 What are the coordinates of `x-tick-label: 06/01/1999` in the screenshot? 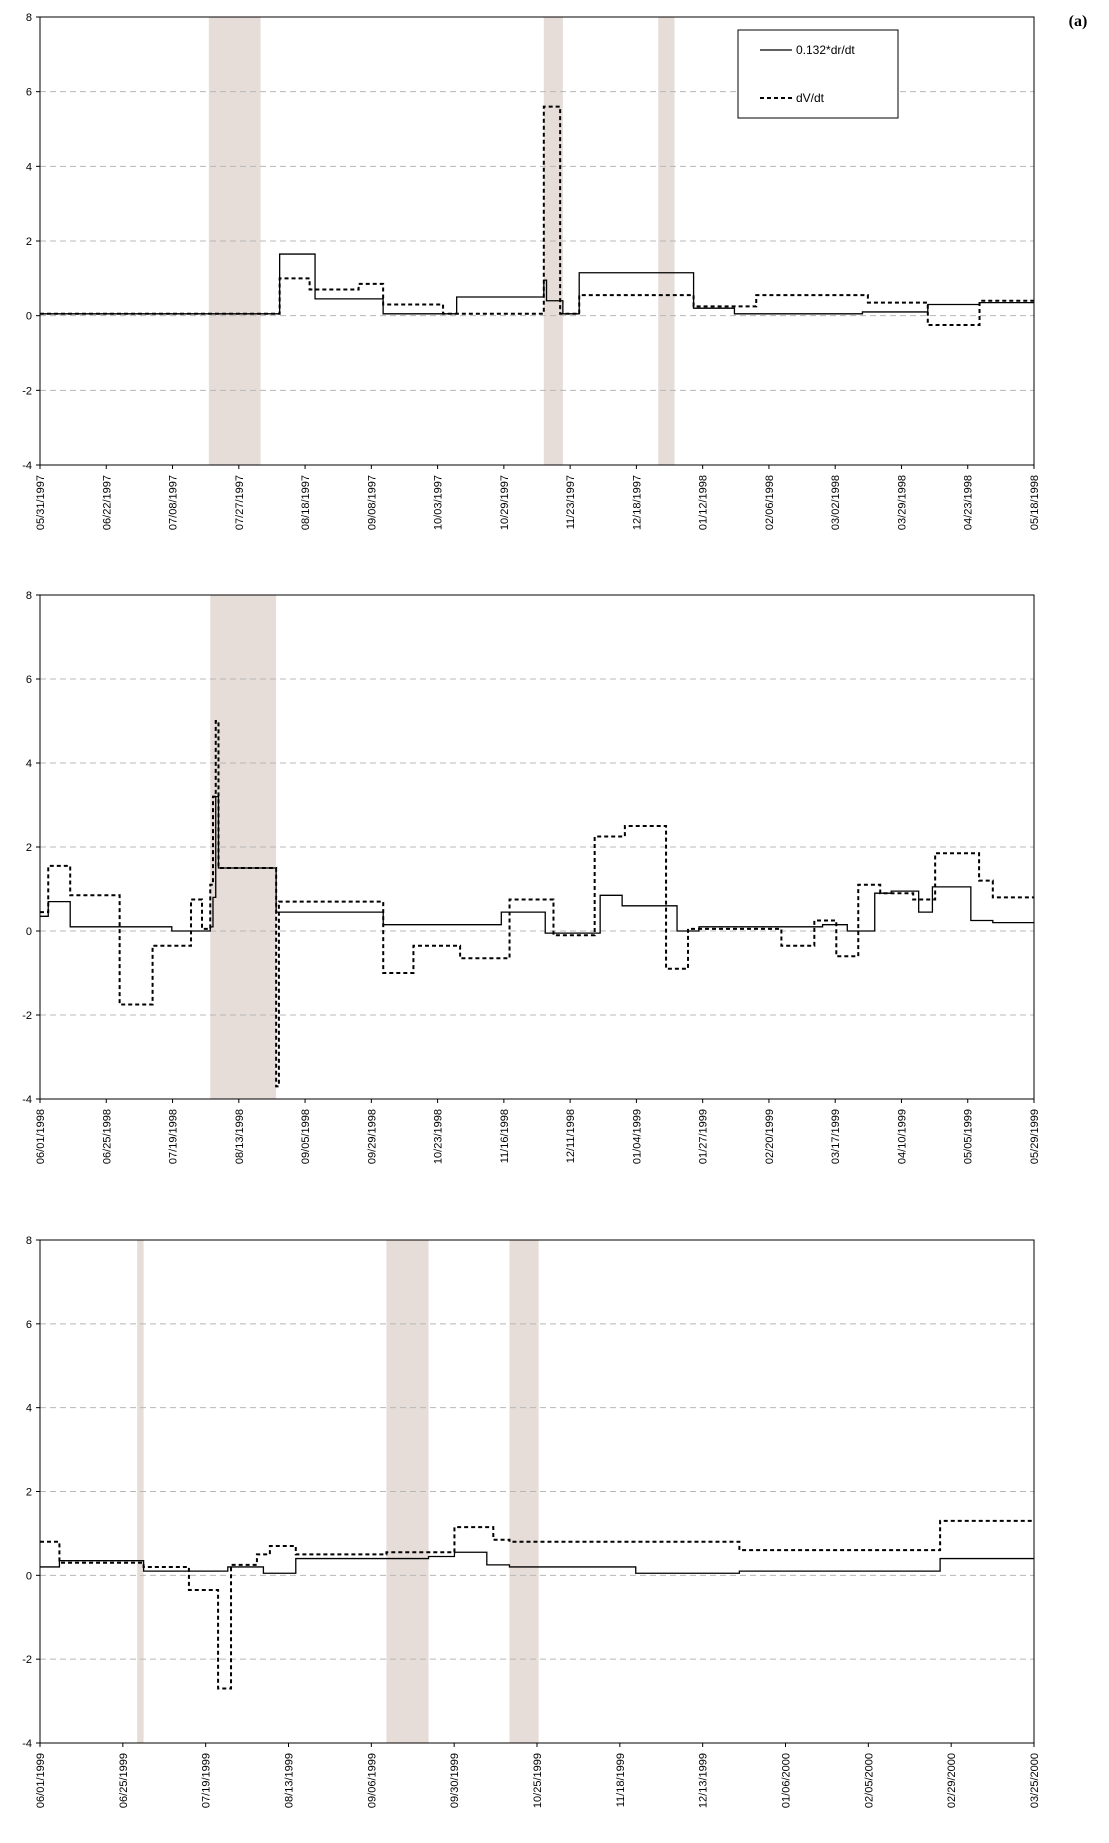 It's located at (41, 1780).